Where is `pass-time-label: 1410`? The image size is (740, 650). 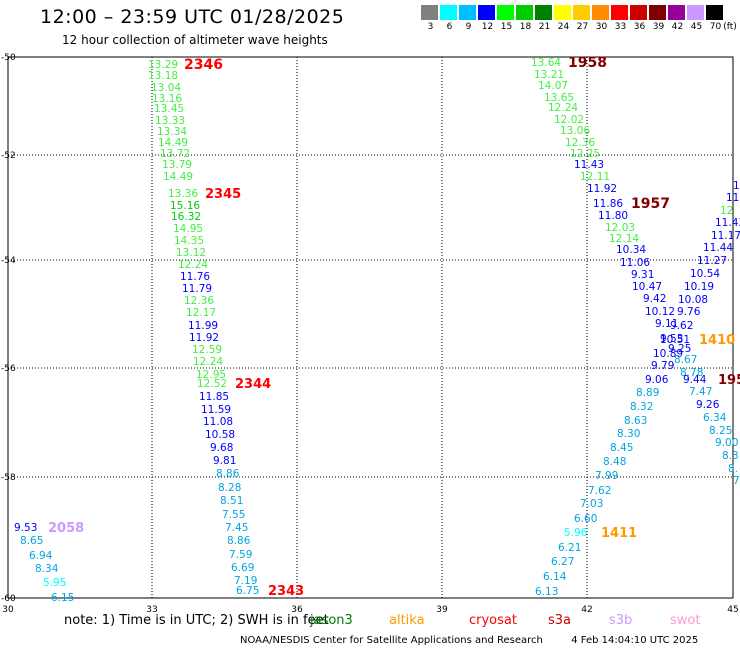
pass-time-label: 1410 is located at coordinates (717, 340).